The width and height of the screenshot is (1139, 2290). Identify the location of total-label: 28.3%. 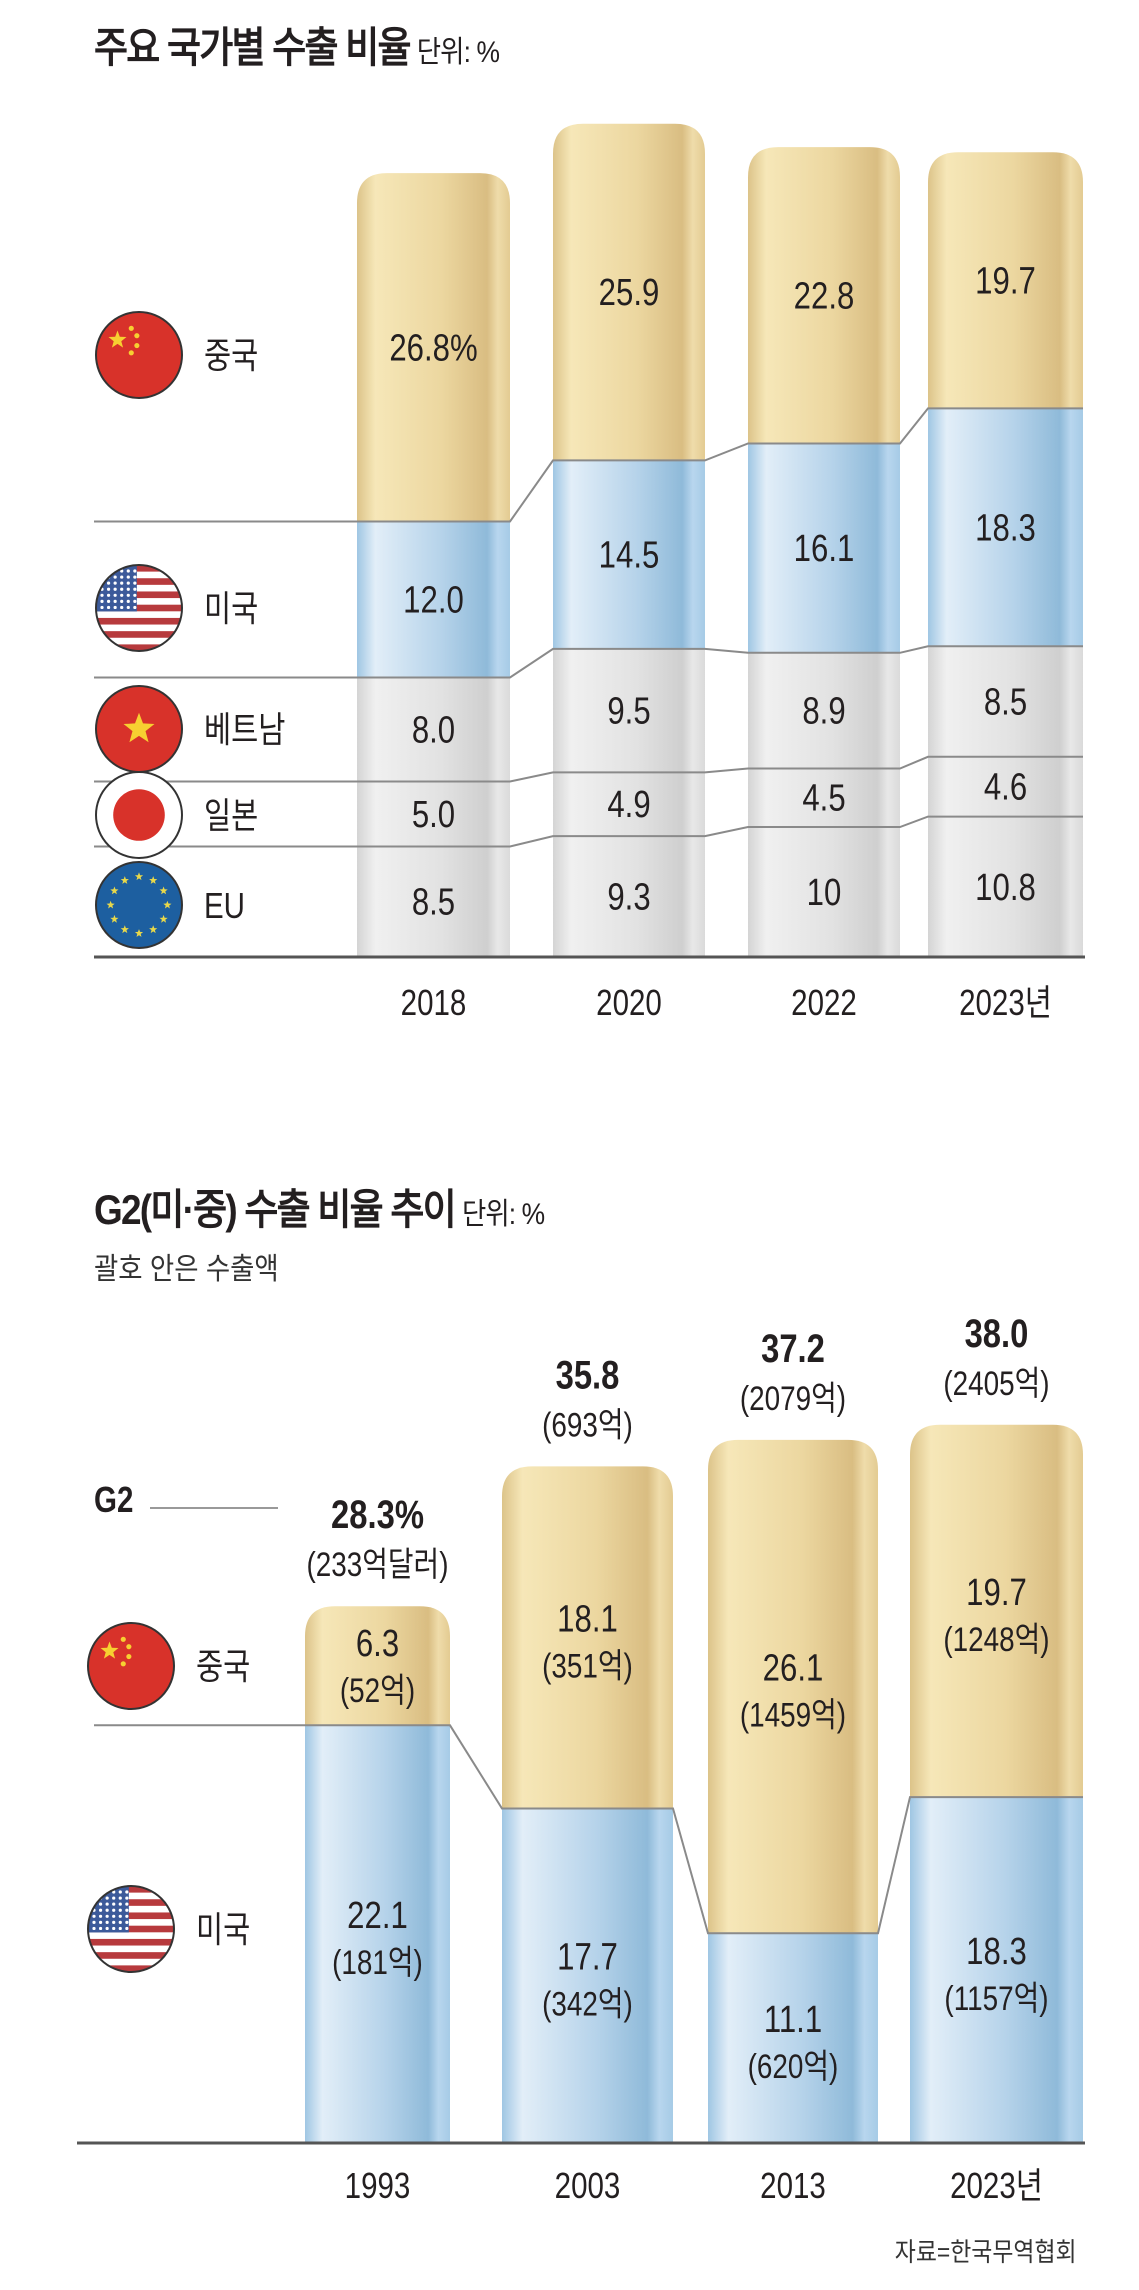
(377, 1514).